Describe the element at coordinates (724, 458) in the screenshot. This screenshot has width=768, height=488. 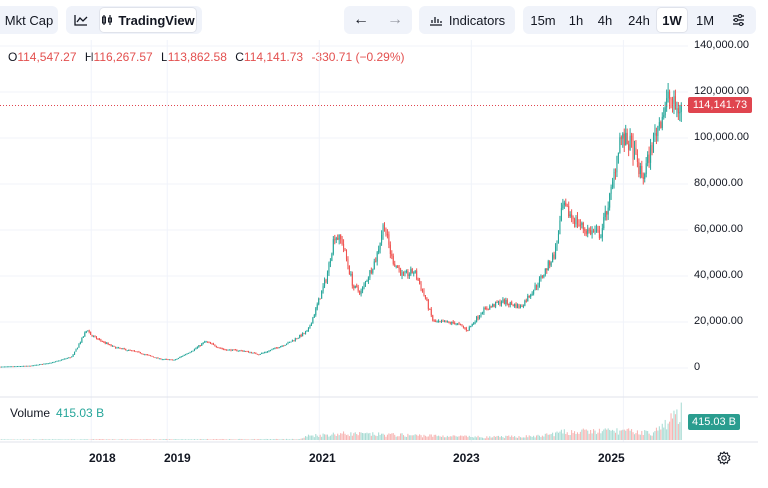
I see `gear-icon` at that location.